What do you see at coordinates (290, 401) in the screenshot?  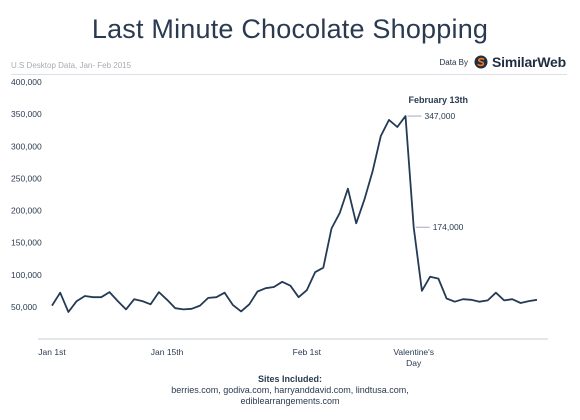 I see `sites-line-2: ediblearrangements.com` at bounding box center [290, 401].